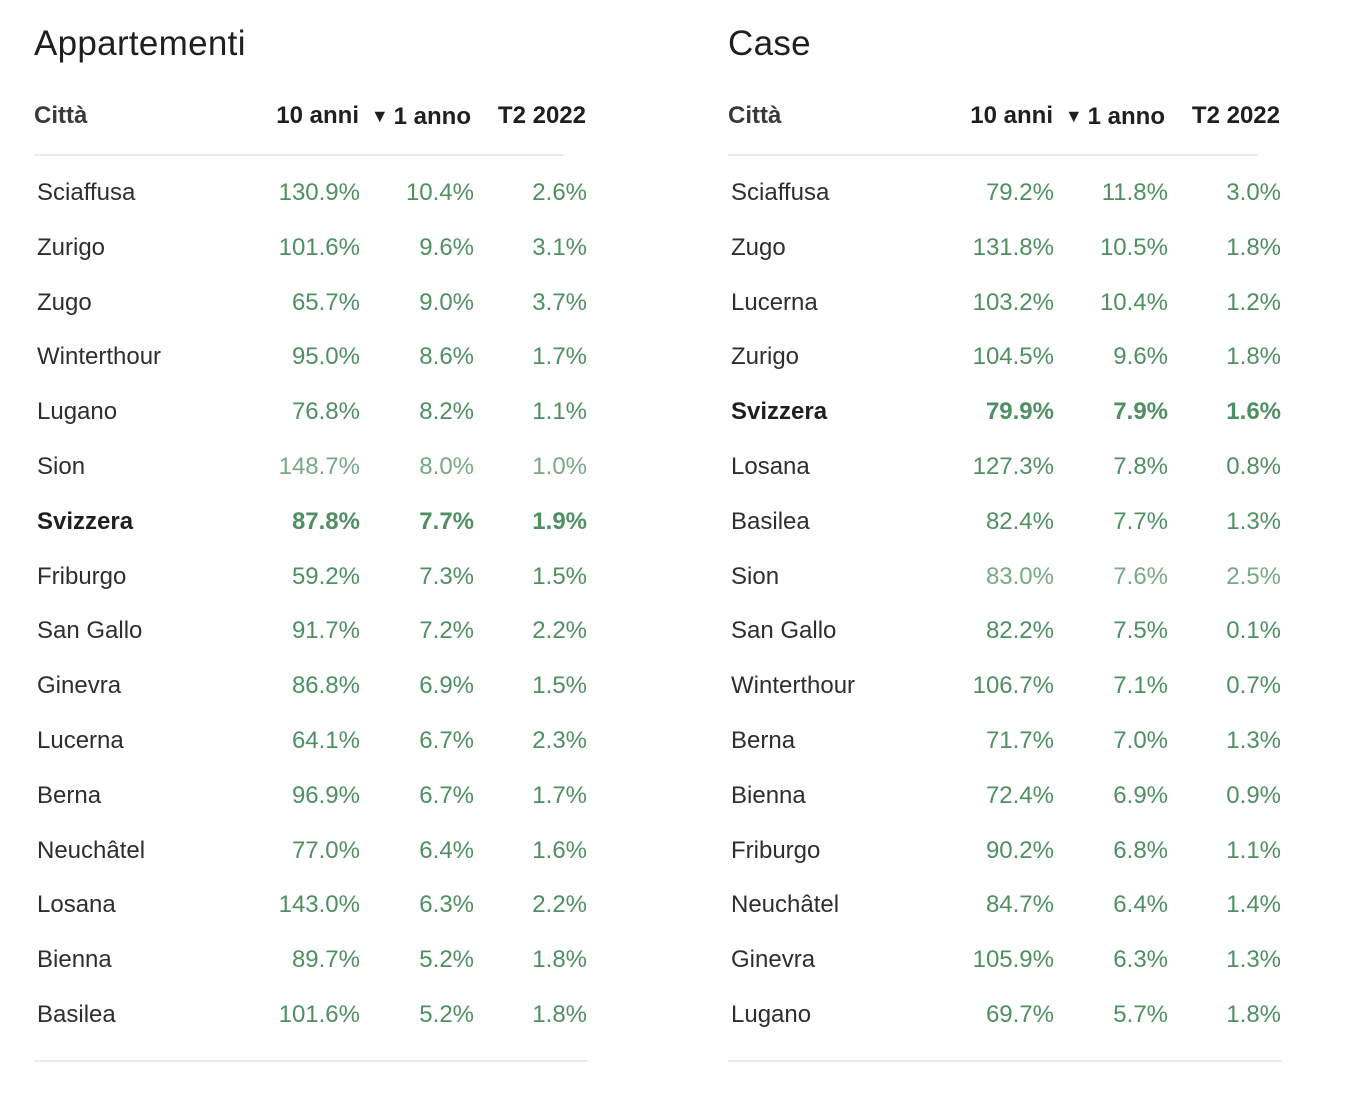 The height and width of the screenshot is (1105, 1360). What do you see at coordinates (1019, 850) in the screenshot?
I see `cell-10-anni: 90.2%` at bounding box center [1019, 850].